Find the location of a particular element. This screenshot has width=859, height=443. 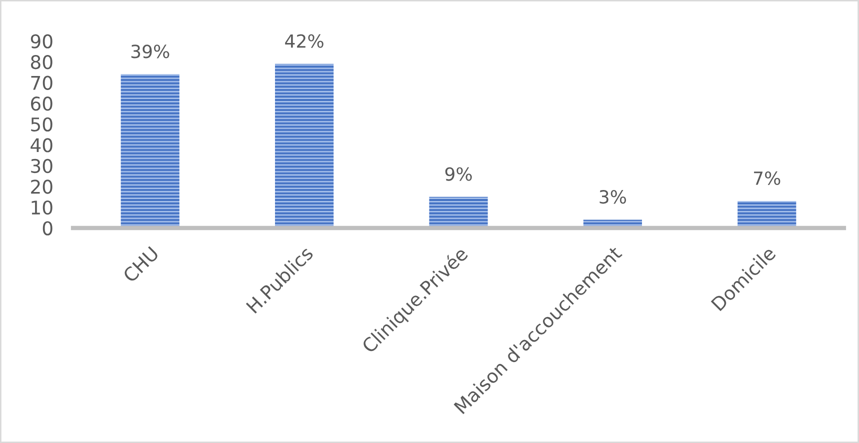

annotation: 7% is located at coordinates (767, 178).